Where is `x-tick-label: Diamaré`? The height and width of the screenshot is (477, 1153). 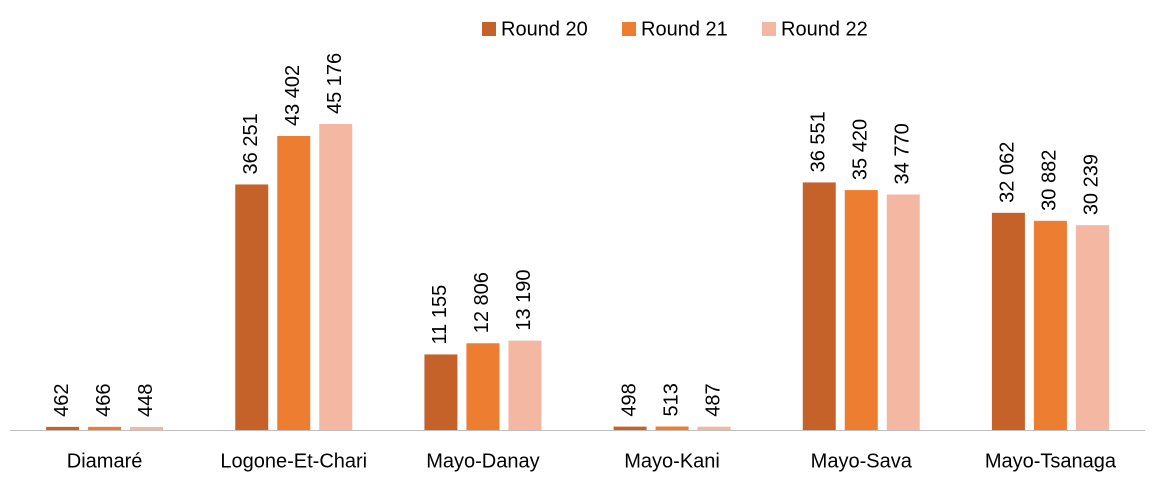 x-tick-label: Diamaré is located at coordinates (105, 461).